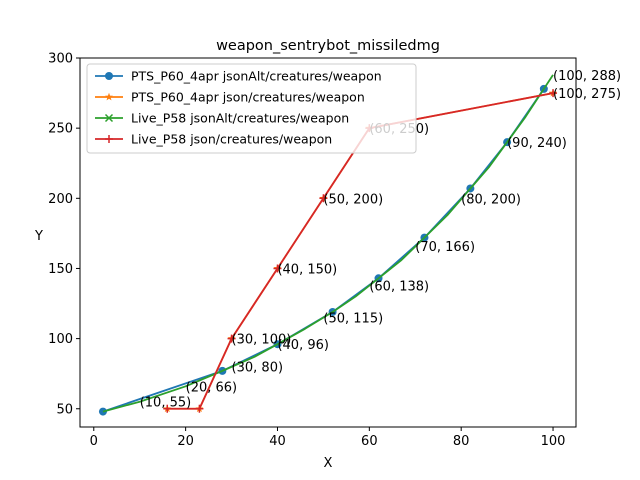 This screenshot has height=480, width=640. I want to click on legend-label: Live_P58 json/creatures/weapon, so click(231, 139).